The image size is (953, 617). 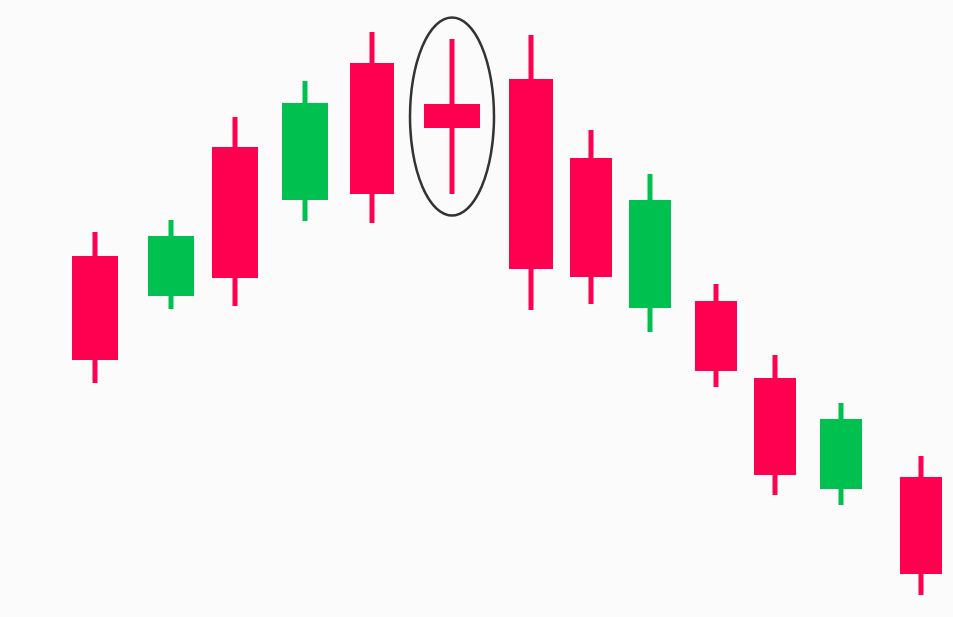 I want to click on highlight-circle, so click(x=452, y=116).